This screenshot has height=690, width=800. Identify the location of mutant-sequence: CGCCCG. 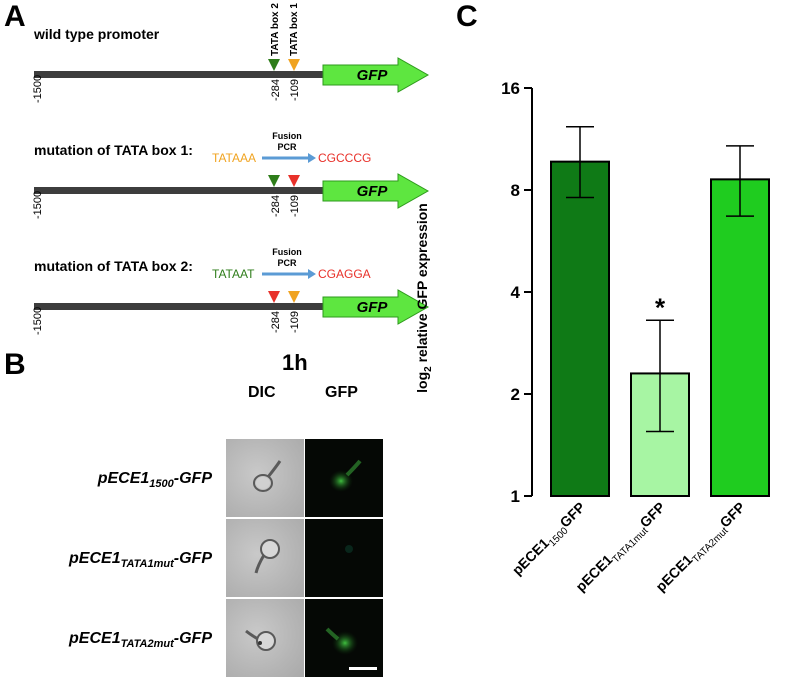
(344, 158).